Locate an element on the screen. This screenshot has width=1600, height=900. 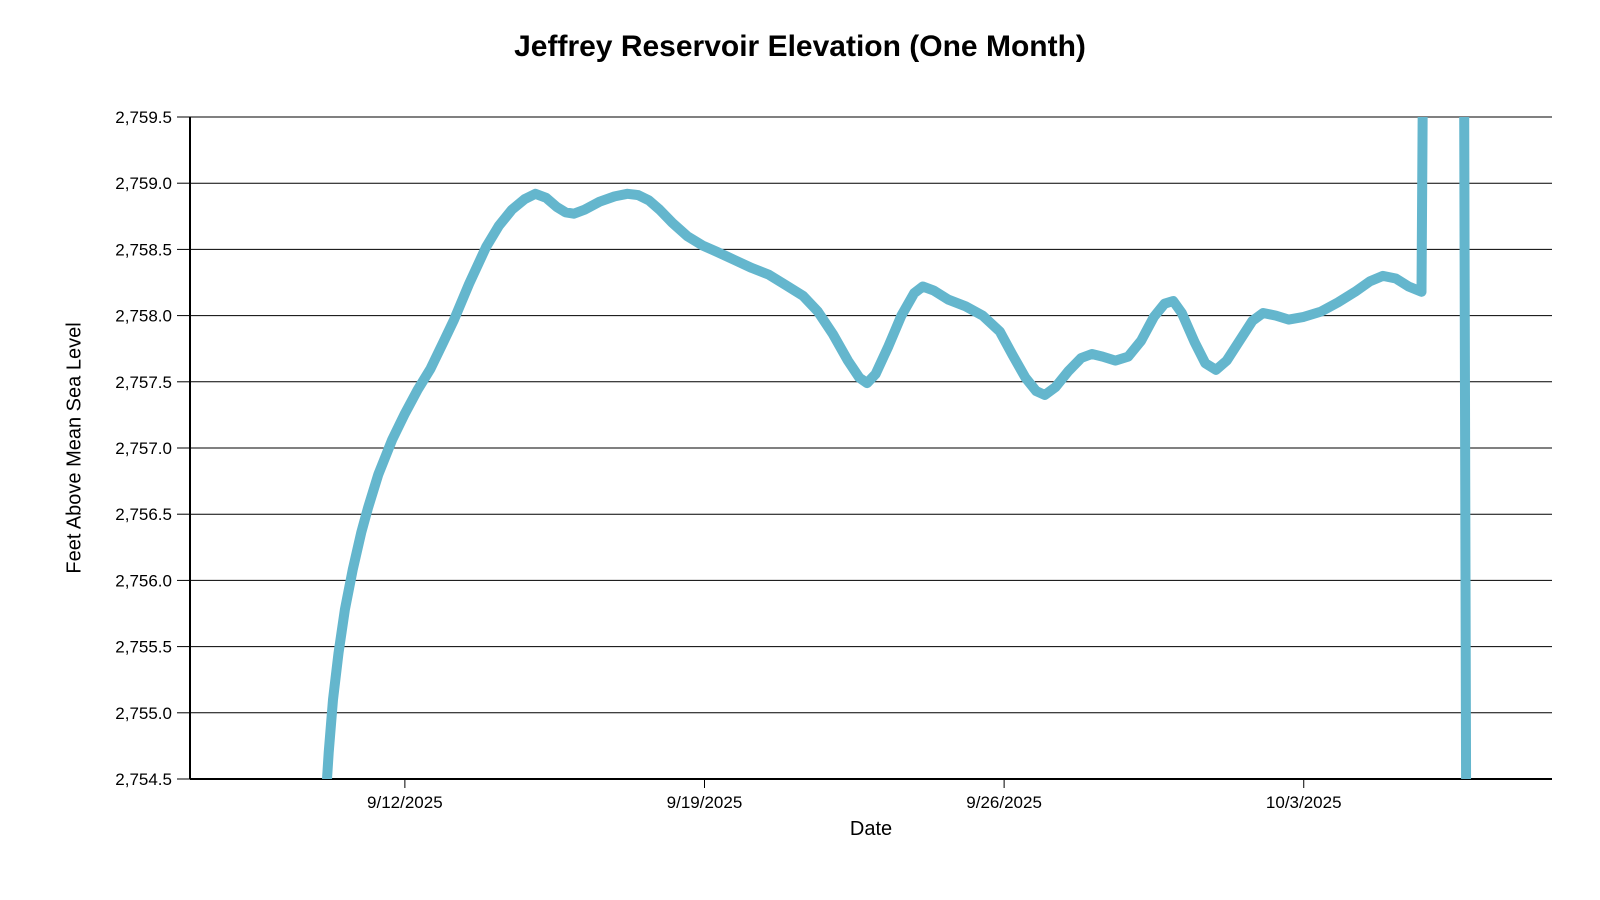
y-tick-label: 2,755.0 is located at coordinates (143, 713).